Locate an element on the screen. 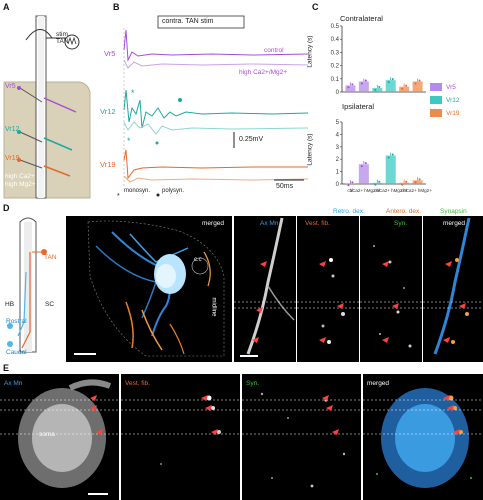 This screenshot has width=483, height=500. chart-top-title: Contralateral is located at coordinates (361, 18).